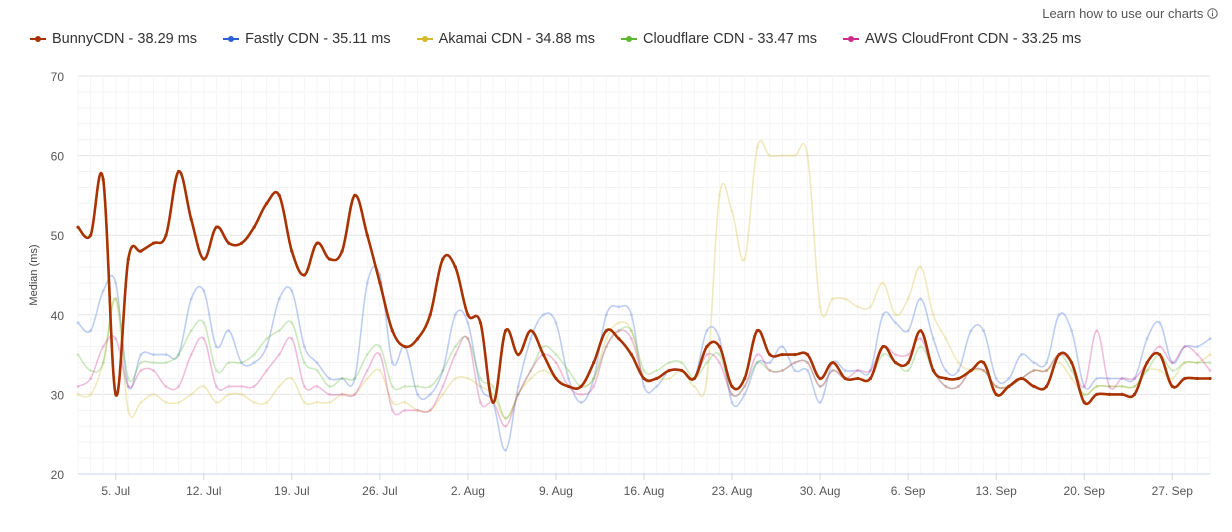  What do you see at coordinates (113, 39) in the screenshot?
I see `legend-item-0: BunnyCDN - 38.29 ms` at bounding box center [113, 39].